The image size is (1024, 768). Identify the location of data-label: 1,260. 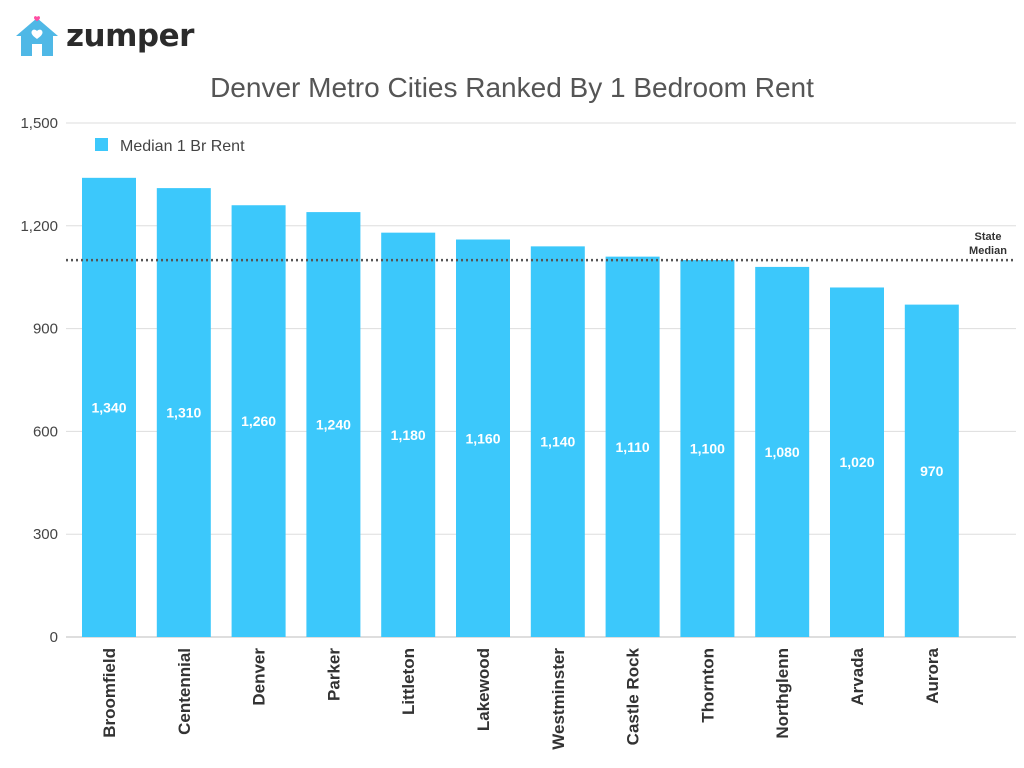
(258, 421).